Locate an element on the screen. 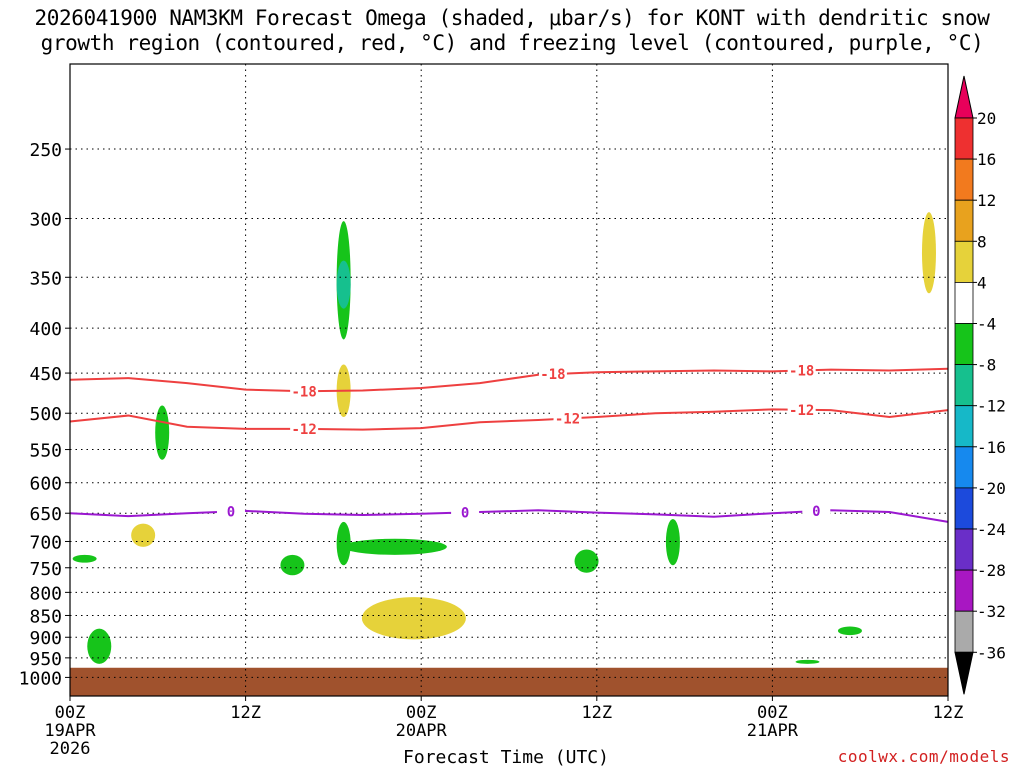  y-tick-label: 550 is located at coordinates (45, 451).